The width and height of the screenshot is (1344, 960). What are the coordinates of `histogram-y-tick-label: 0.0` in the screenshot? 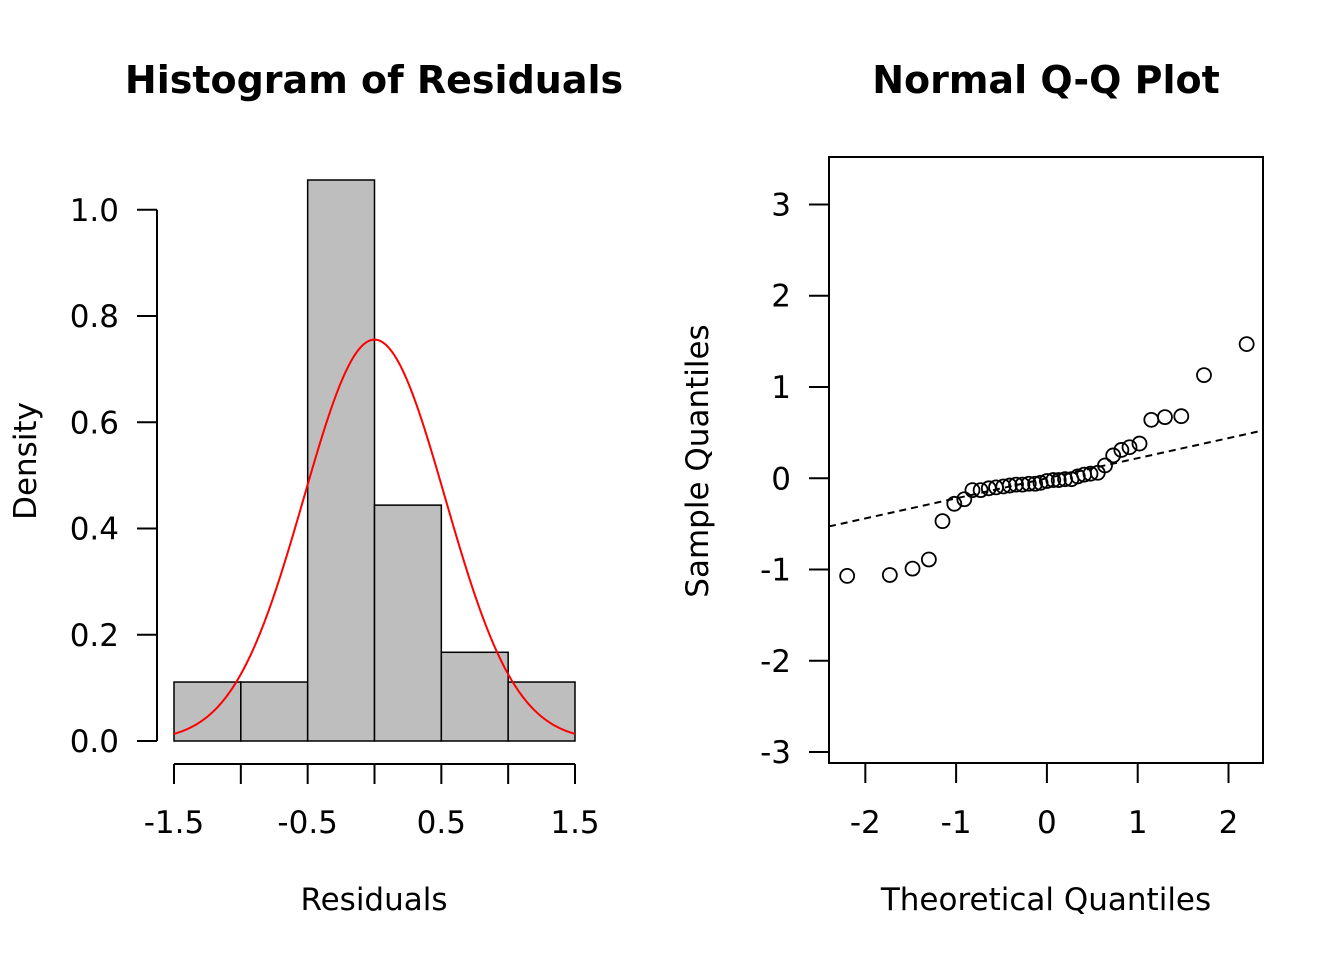 It's located at (94, 742).